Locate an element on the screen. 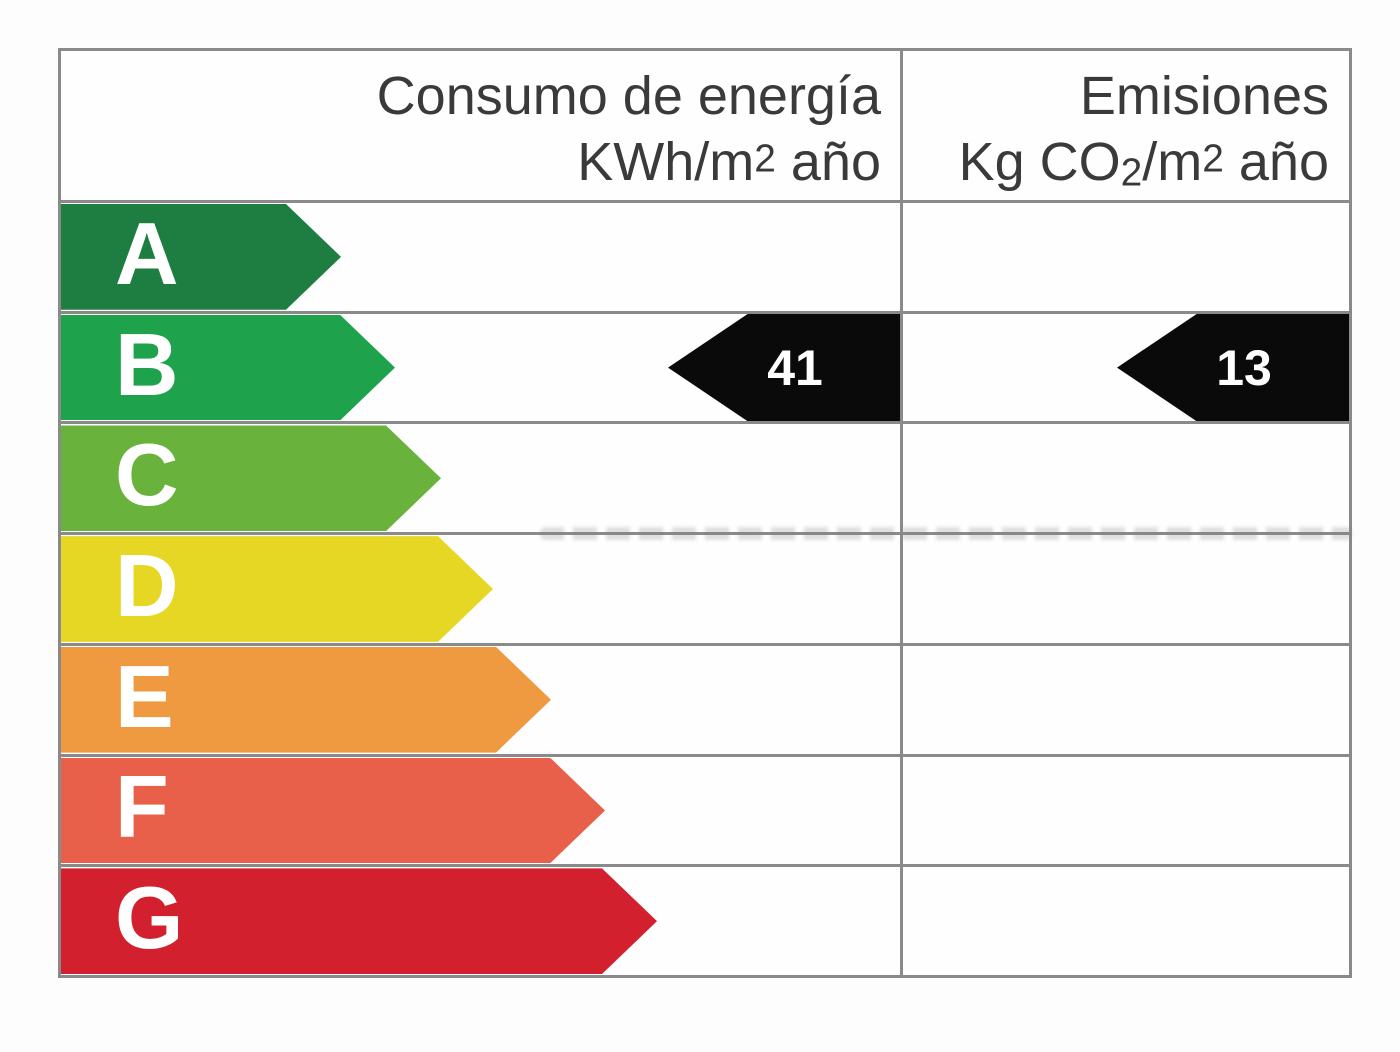 This screenshot has height=1052, width=1400. rating-arrow-f: F is located at coordinates (333, 811).